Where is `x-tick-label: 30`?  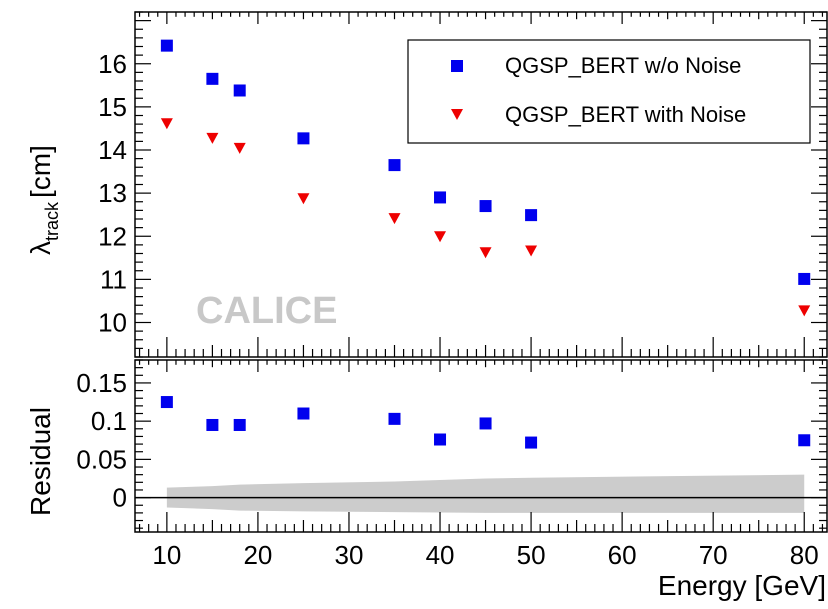
x-tick-label: 30 is located at coordinates (349, 555).